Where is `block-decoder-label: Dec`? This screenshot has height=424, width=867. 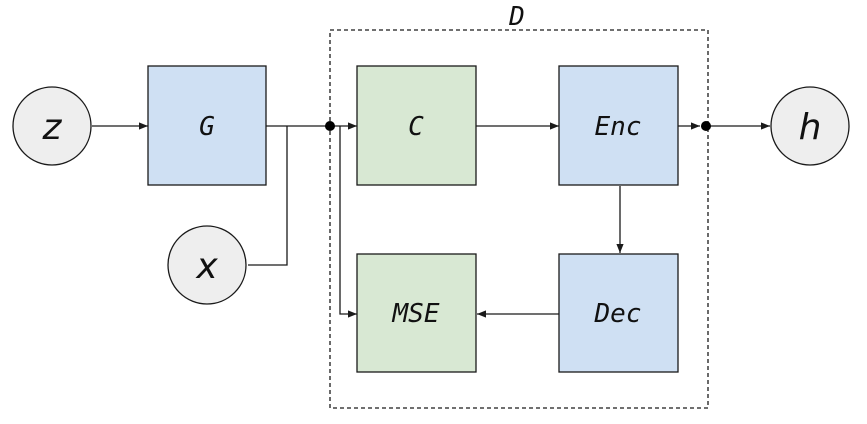
block-decoder-label: Dec is located at coordinates (618, 314).